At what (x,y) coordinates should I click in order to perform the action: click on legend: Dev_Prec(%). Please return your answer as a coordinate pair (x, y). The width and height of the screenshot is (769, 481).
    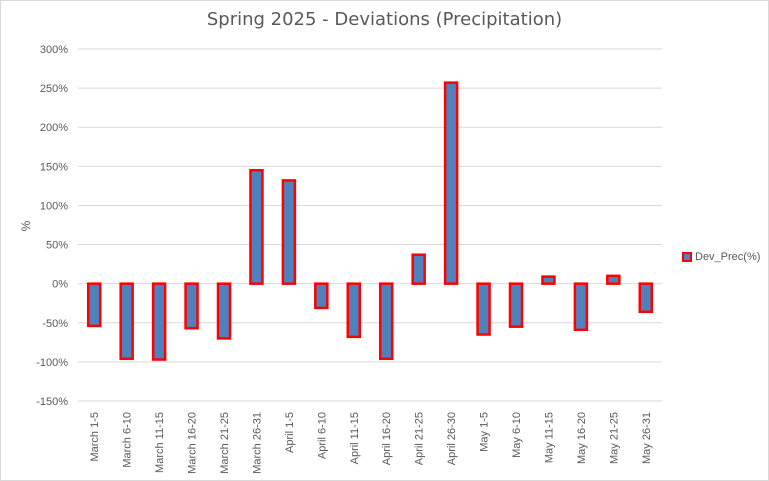
    Looking at the image, I should click on (721, 257).